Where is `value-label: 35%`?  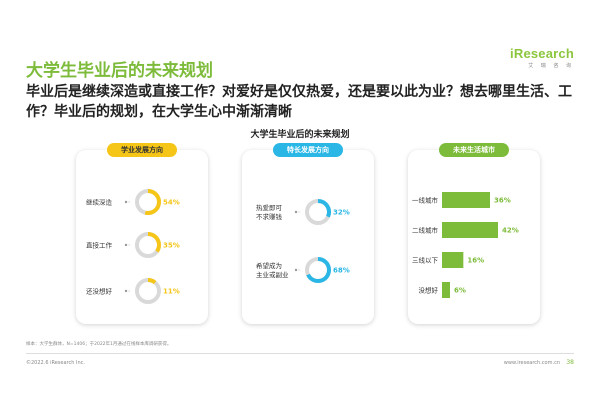
value-label: 35% is located at coordinates (171, 246).